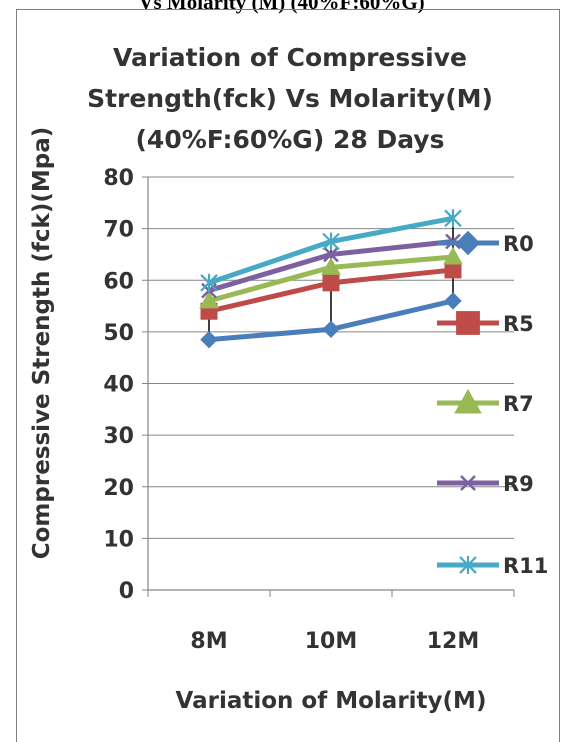 Image resolution: width=563 pixels, height=742 pixels. What do you see at coordinates (118, 281) in the screenshot?
I see `y-tick-label: 60` at bounding box center [118, 281].